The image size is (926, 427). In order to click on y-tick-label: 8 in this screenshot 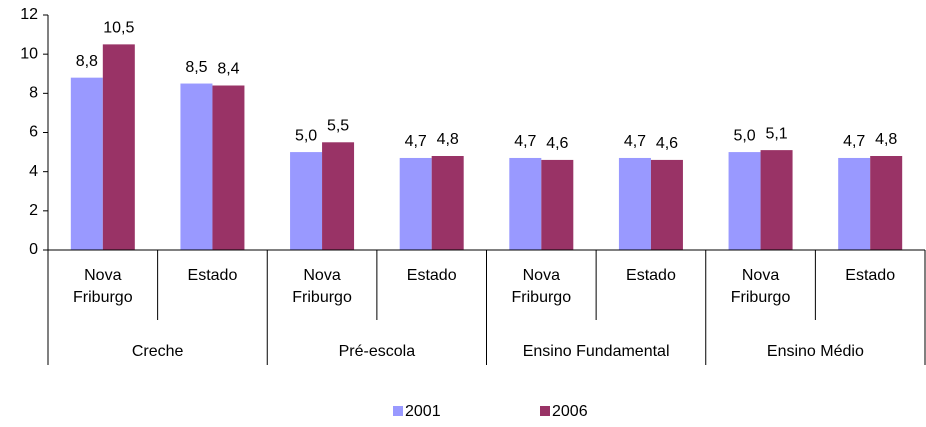, I will do `click(33, 93)`.